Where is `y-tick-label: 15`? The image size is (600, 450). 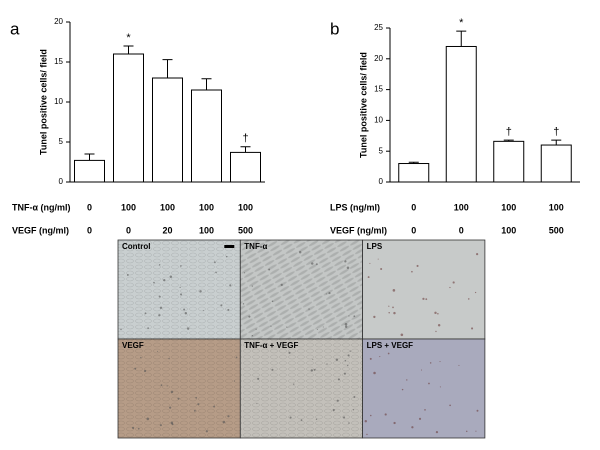 y-tick-label: 15 is located at coordinates (58, 61).